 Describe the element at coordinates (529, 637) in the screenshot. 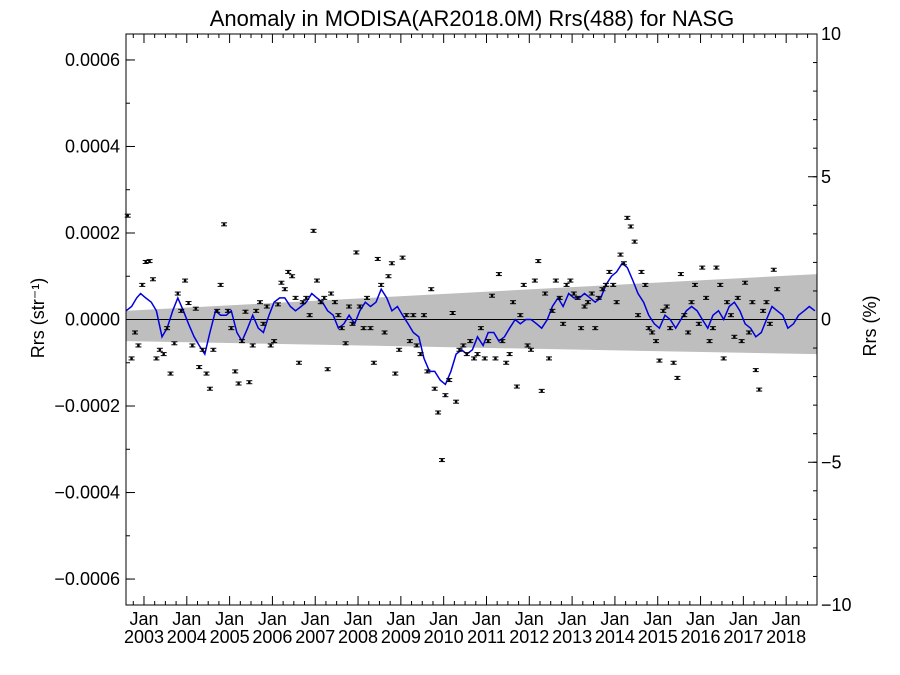

I see `svg-text: 2012` at that location.